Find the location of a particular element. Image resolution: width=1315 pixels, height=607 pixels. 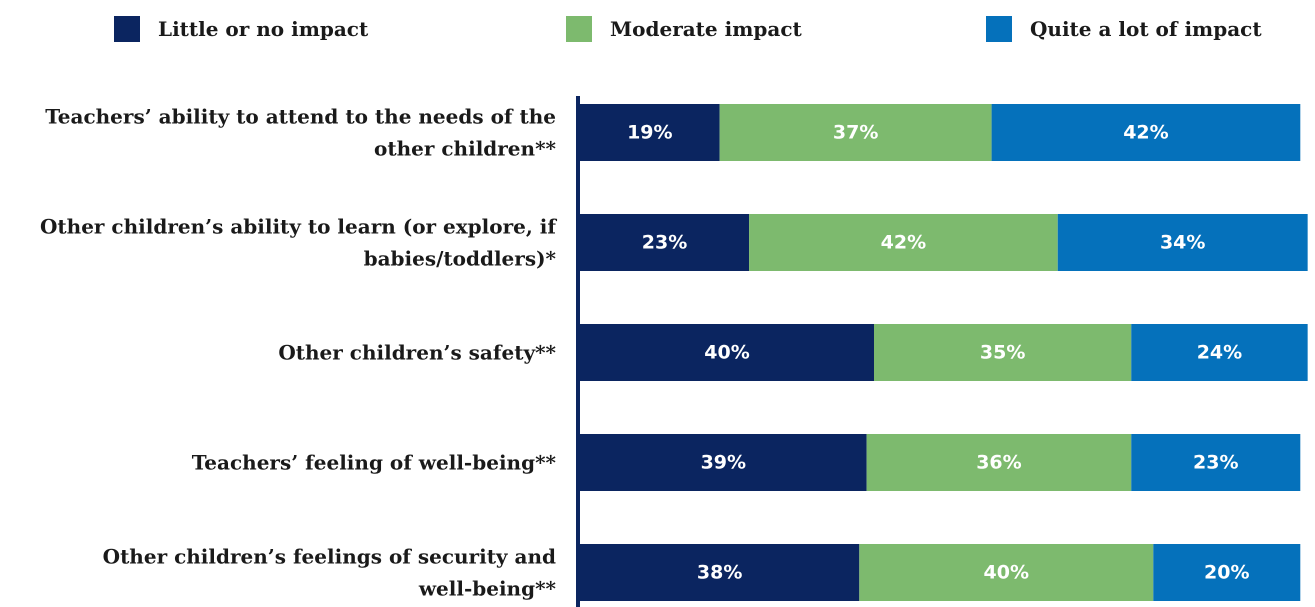

bar-value-label: 20% is located at coordinates (1226, 573).